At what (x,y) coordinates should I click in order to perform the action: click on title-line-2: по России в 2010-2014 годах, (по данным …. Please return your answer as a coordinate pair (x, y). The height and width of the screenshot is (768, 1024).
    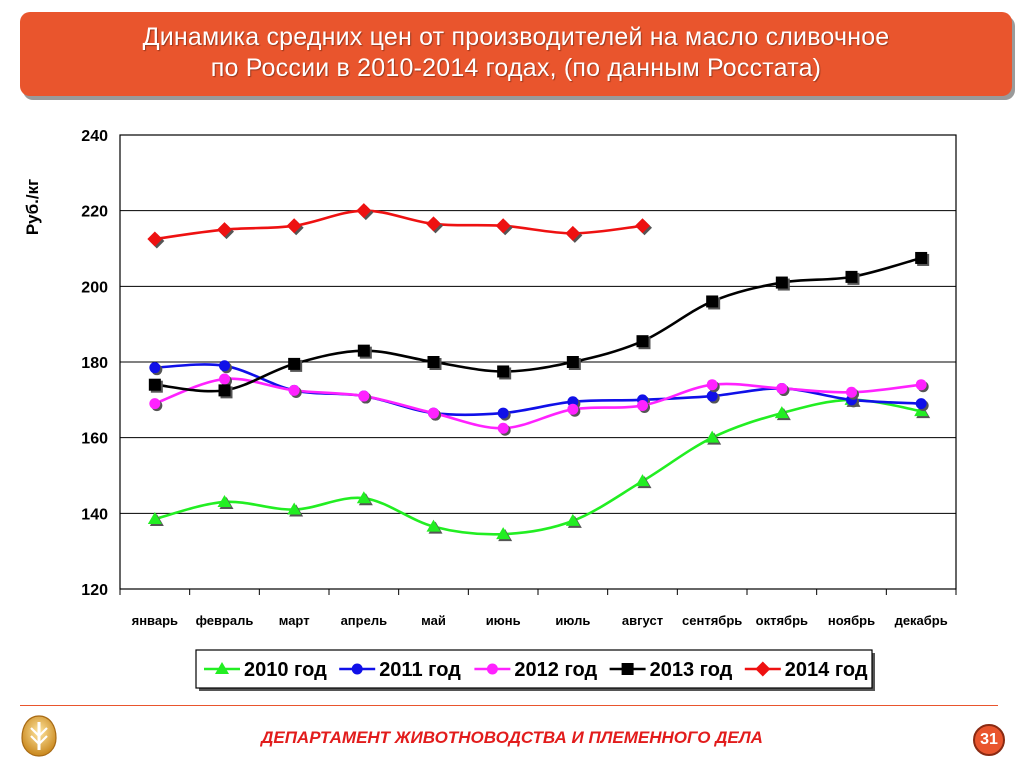
    Looking at the image, I should click on (516, 68).